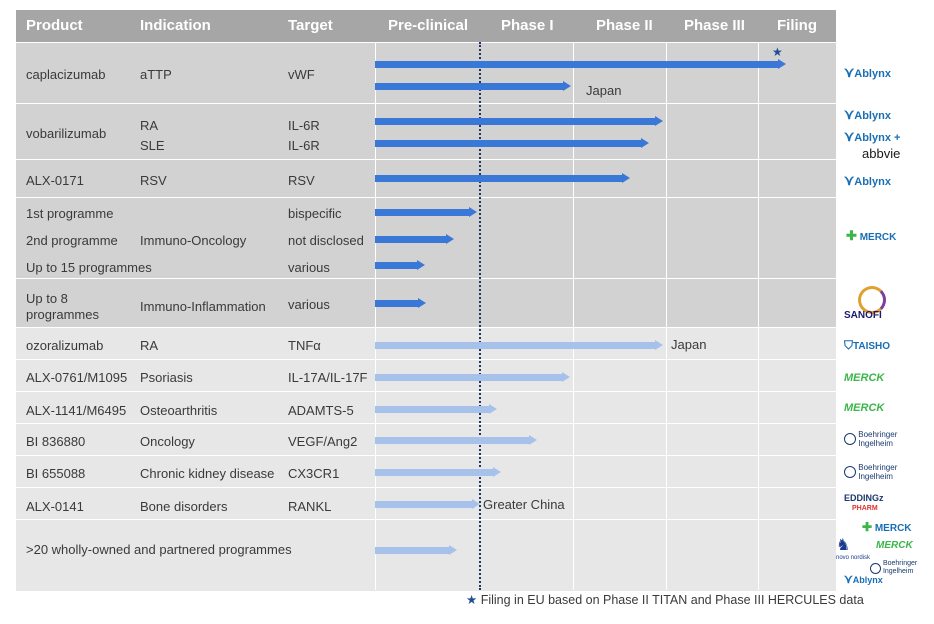 The width and height of the screenshot is (934, 624). I want to click on star-icon: ★, so click(472, 600).